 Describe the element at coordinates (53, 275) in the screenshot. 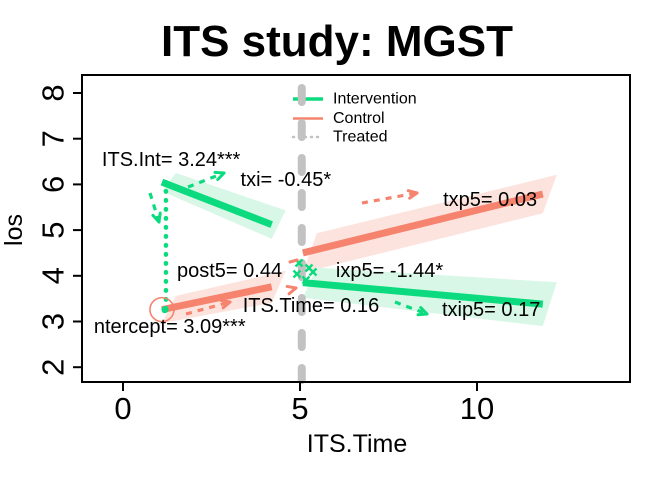

I see `y-tick-label: 4` at that location.